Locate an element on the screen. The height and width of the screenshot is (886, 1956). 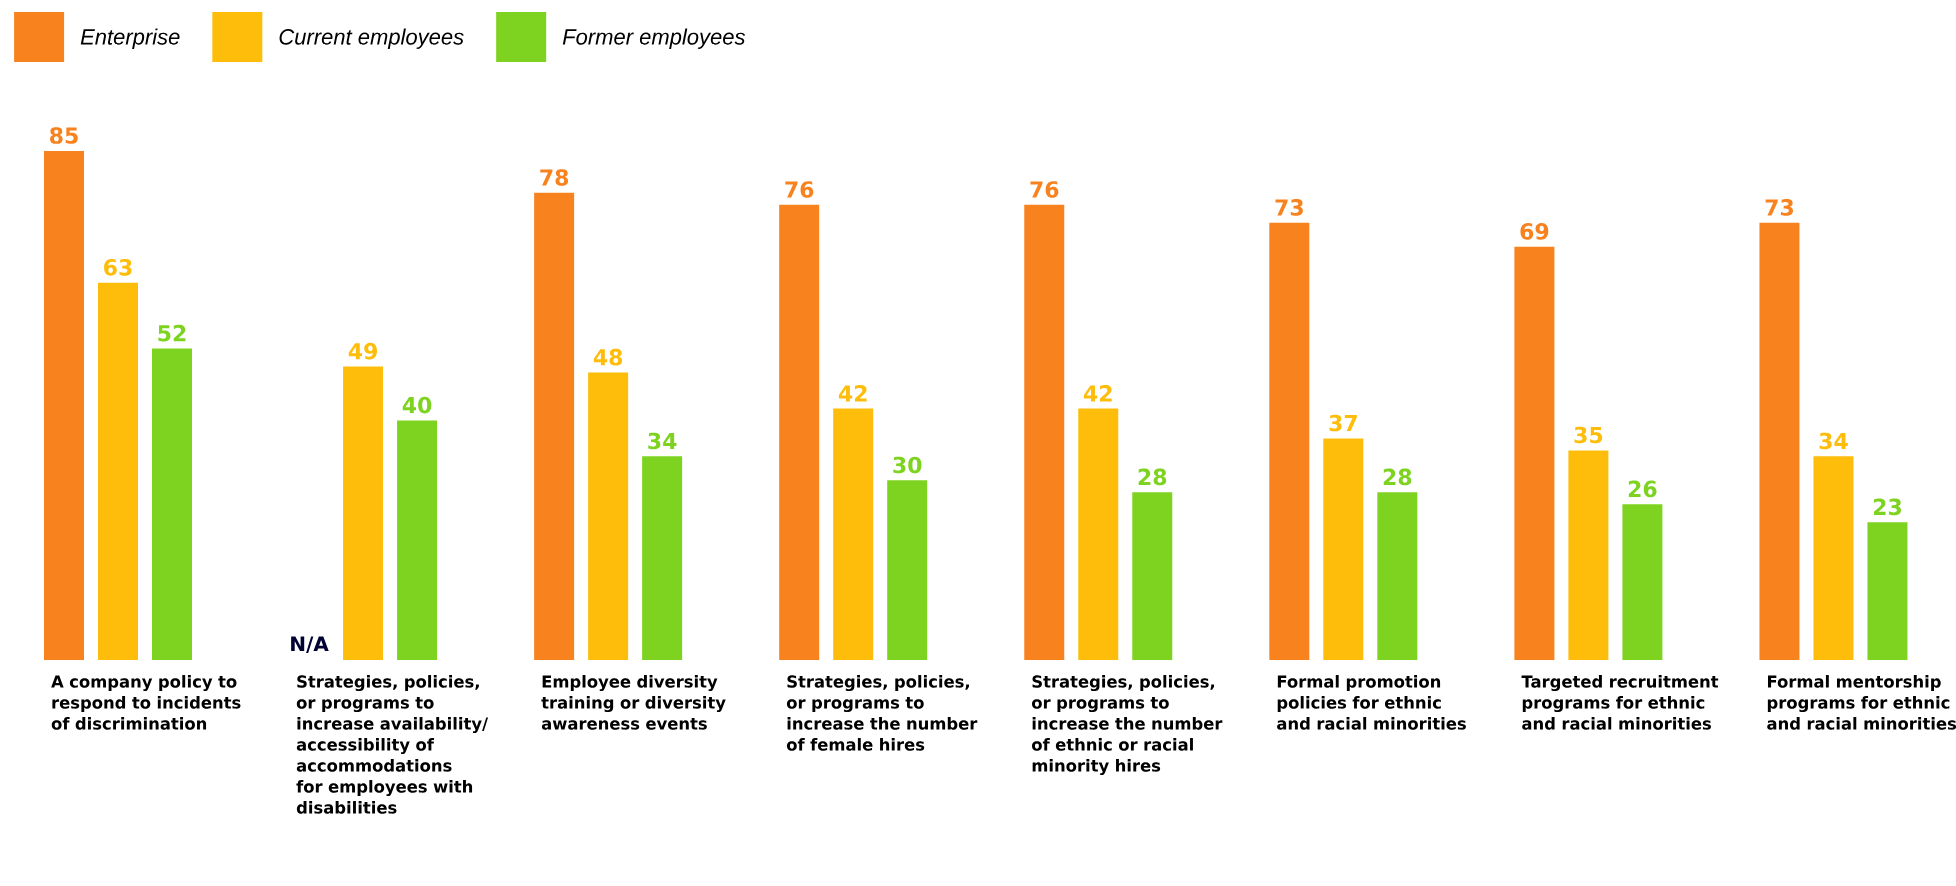
x-tick-label: Employee diversity training or diversity awareness events is located at coordinates (633, 702).